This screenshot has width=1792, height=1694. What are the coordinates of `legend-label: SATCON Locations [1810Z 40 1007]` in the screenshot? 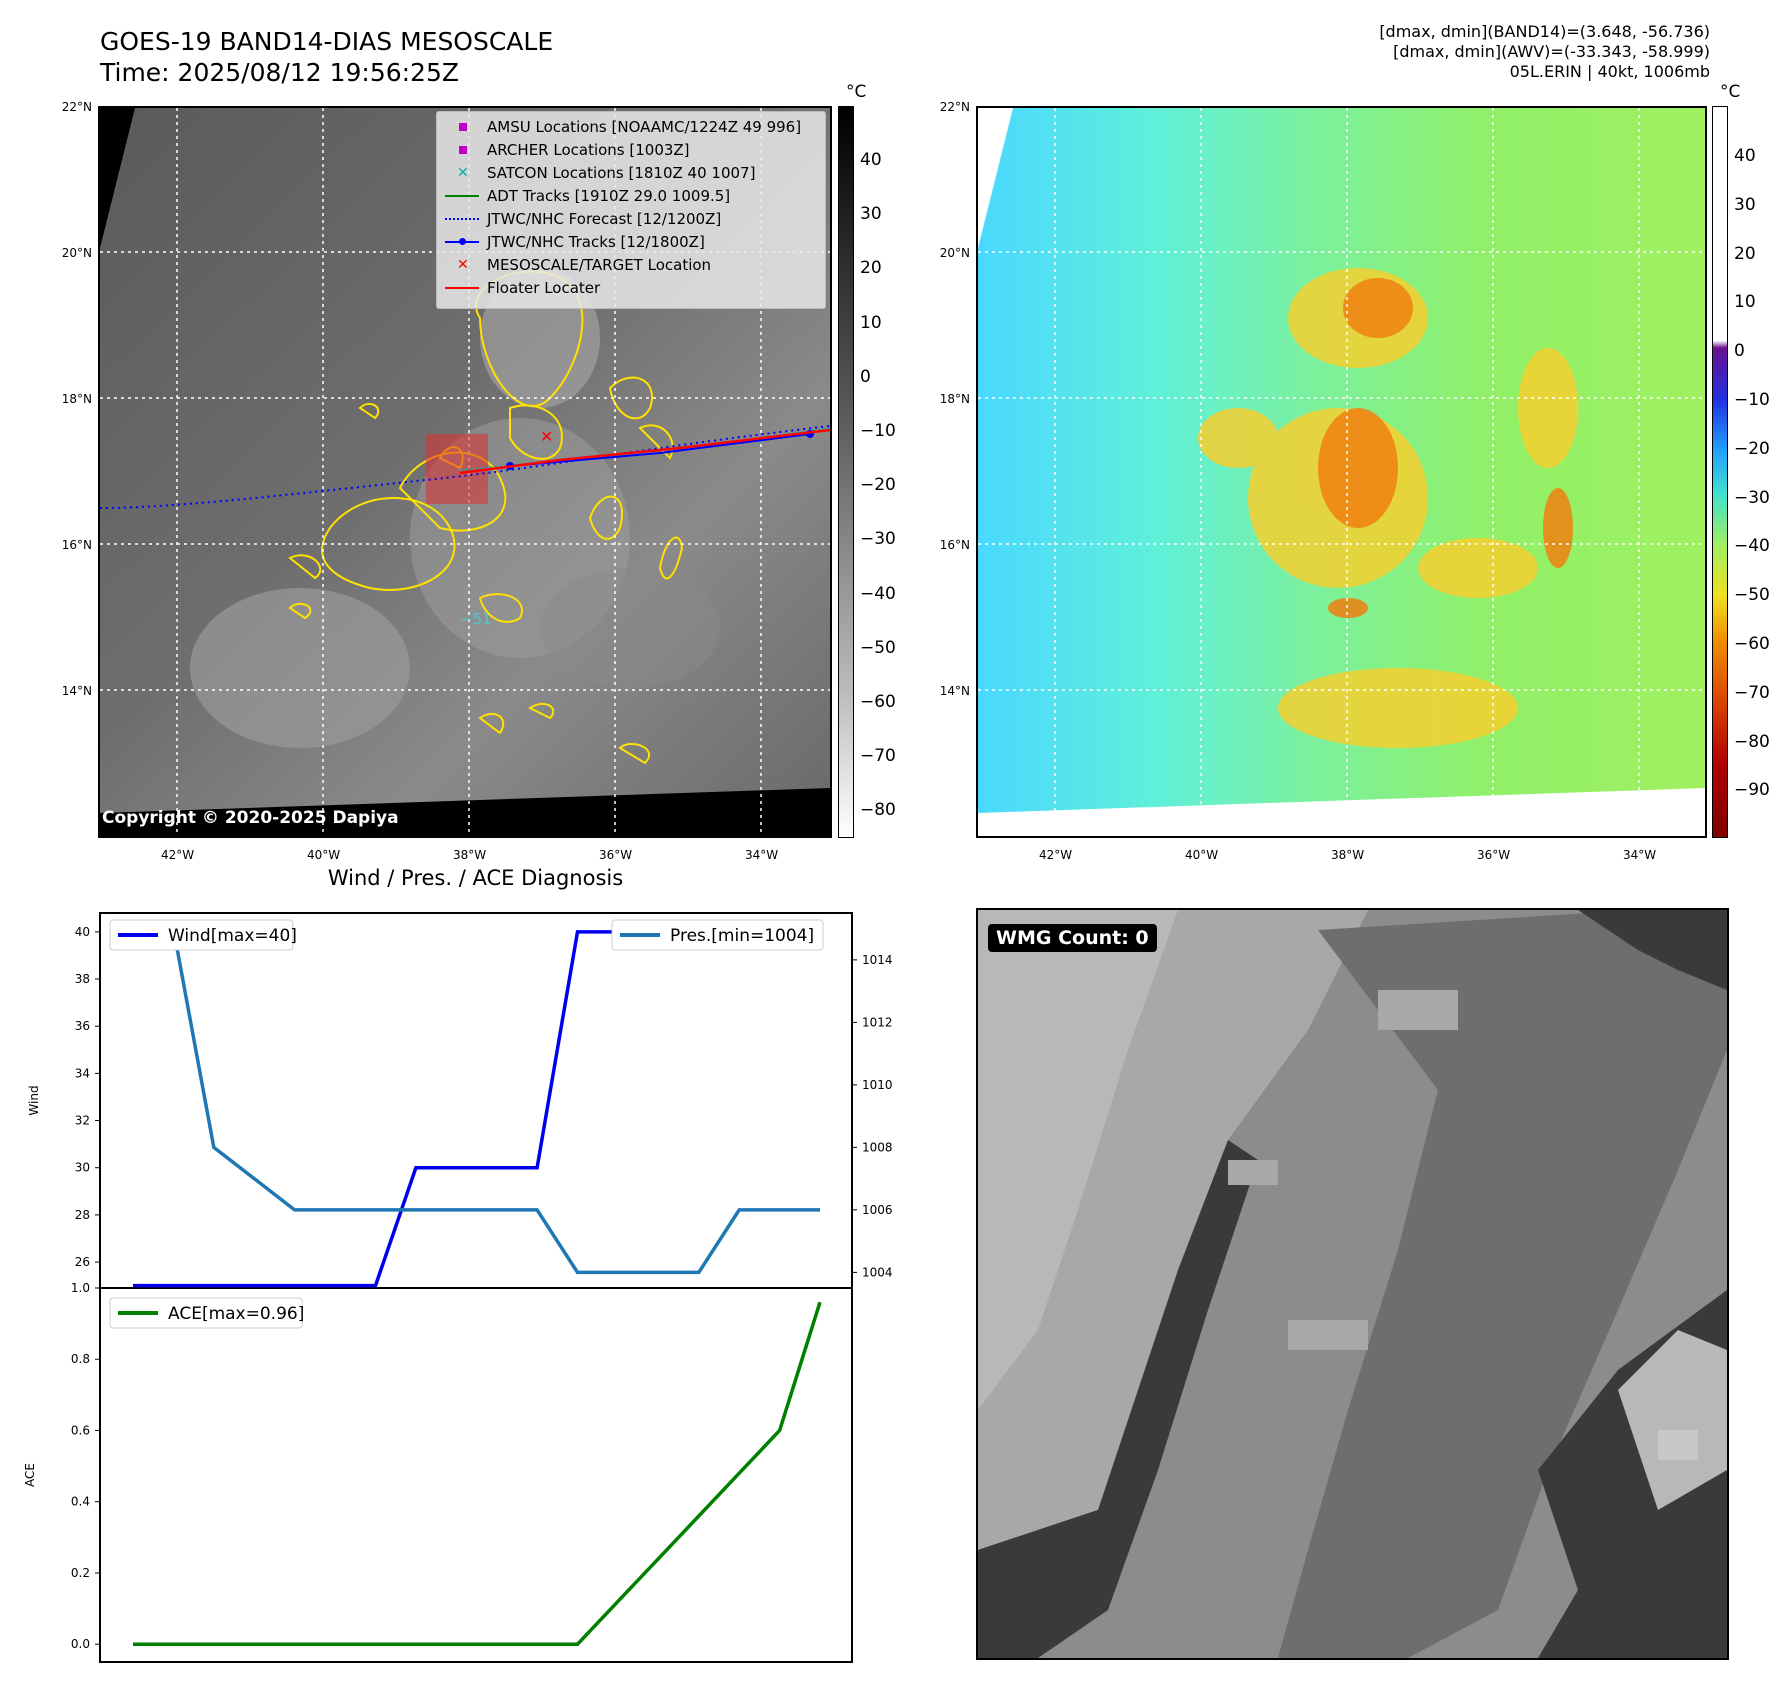 It's located at (621, 173).